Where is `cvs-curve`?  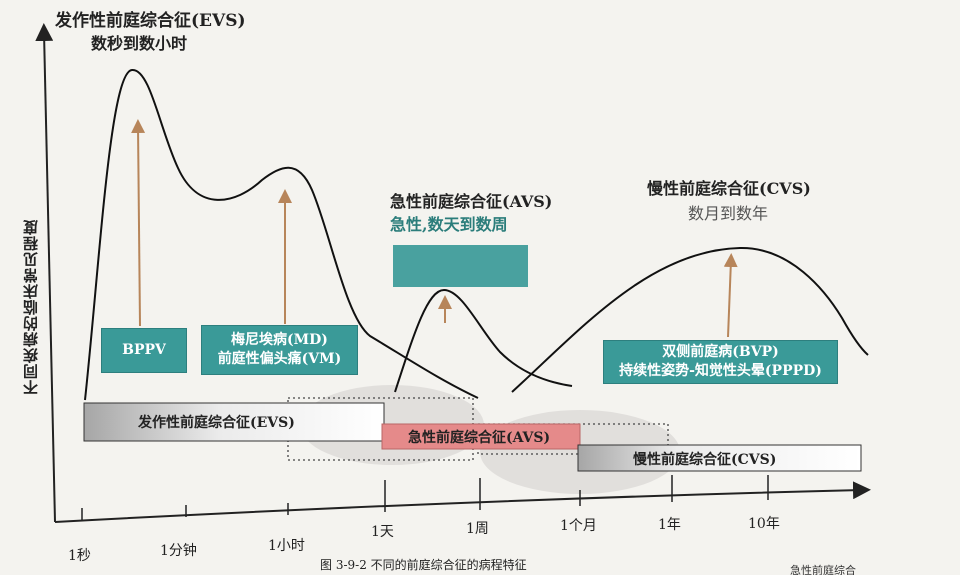
cvs-curve is located at coordinates (690, 319).